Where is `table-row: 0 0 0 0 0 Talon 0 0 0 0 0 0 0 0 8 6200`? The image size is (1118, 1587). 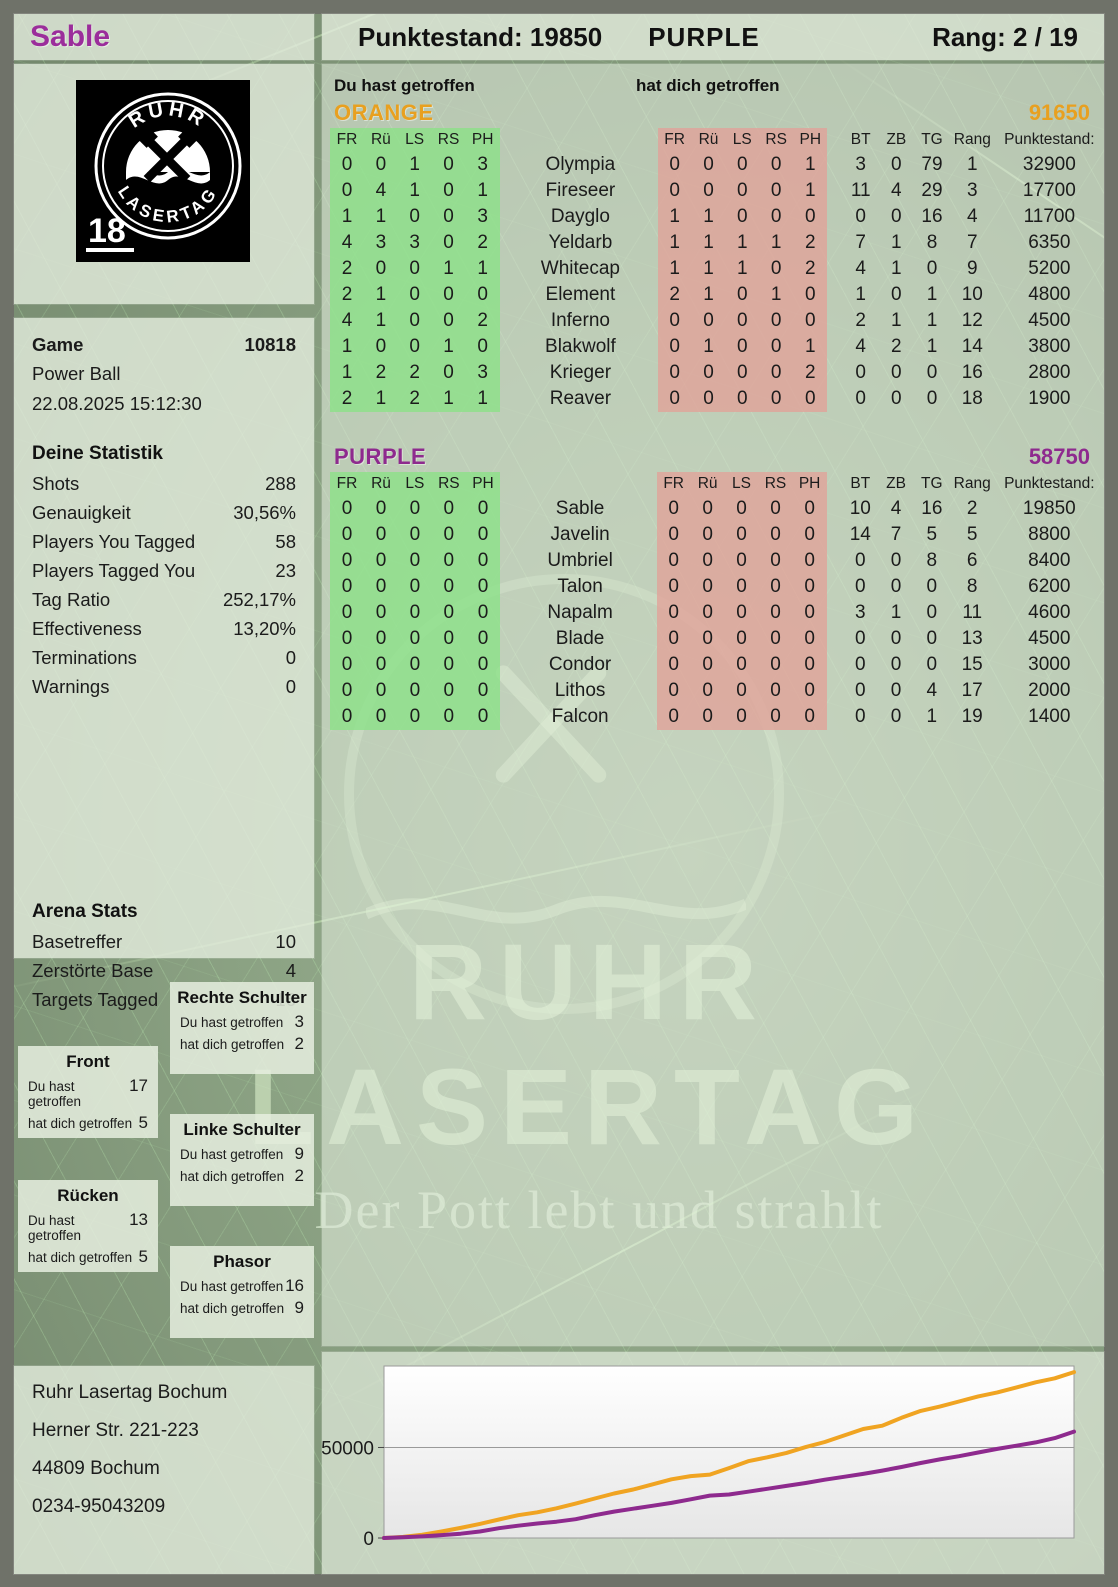 table-row: 0 0 0 0 0 Talon 0 0 0 0 0 0 0 0 8 6200 is located at coordinates (717, 587).